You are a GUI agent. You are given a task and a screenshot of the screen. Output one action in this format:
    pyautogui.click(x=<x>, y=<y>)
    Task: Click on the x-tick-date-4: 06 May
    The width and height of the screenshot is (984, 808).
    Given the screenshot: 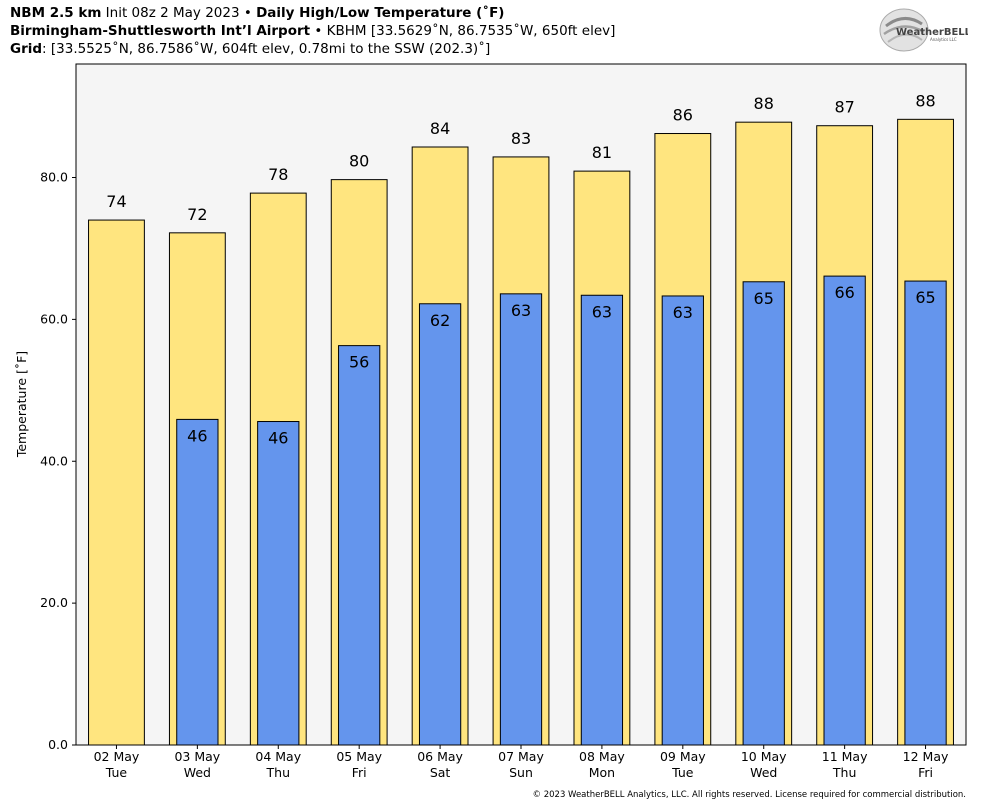 What is the action you would take?
    pyautogui.click(x=440, y=756)
    